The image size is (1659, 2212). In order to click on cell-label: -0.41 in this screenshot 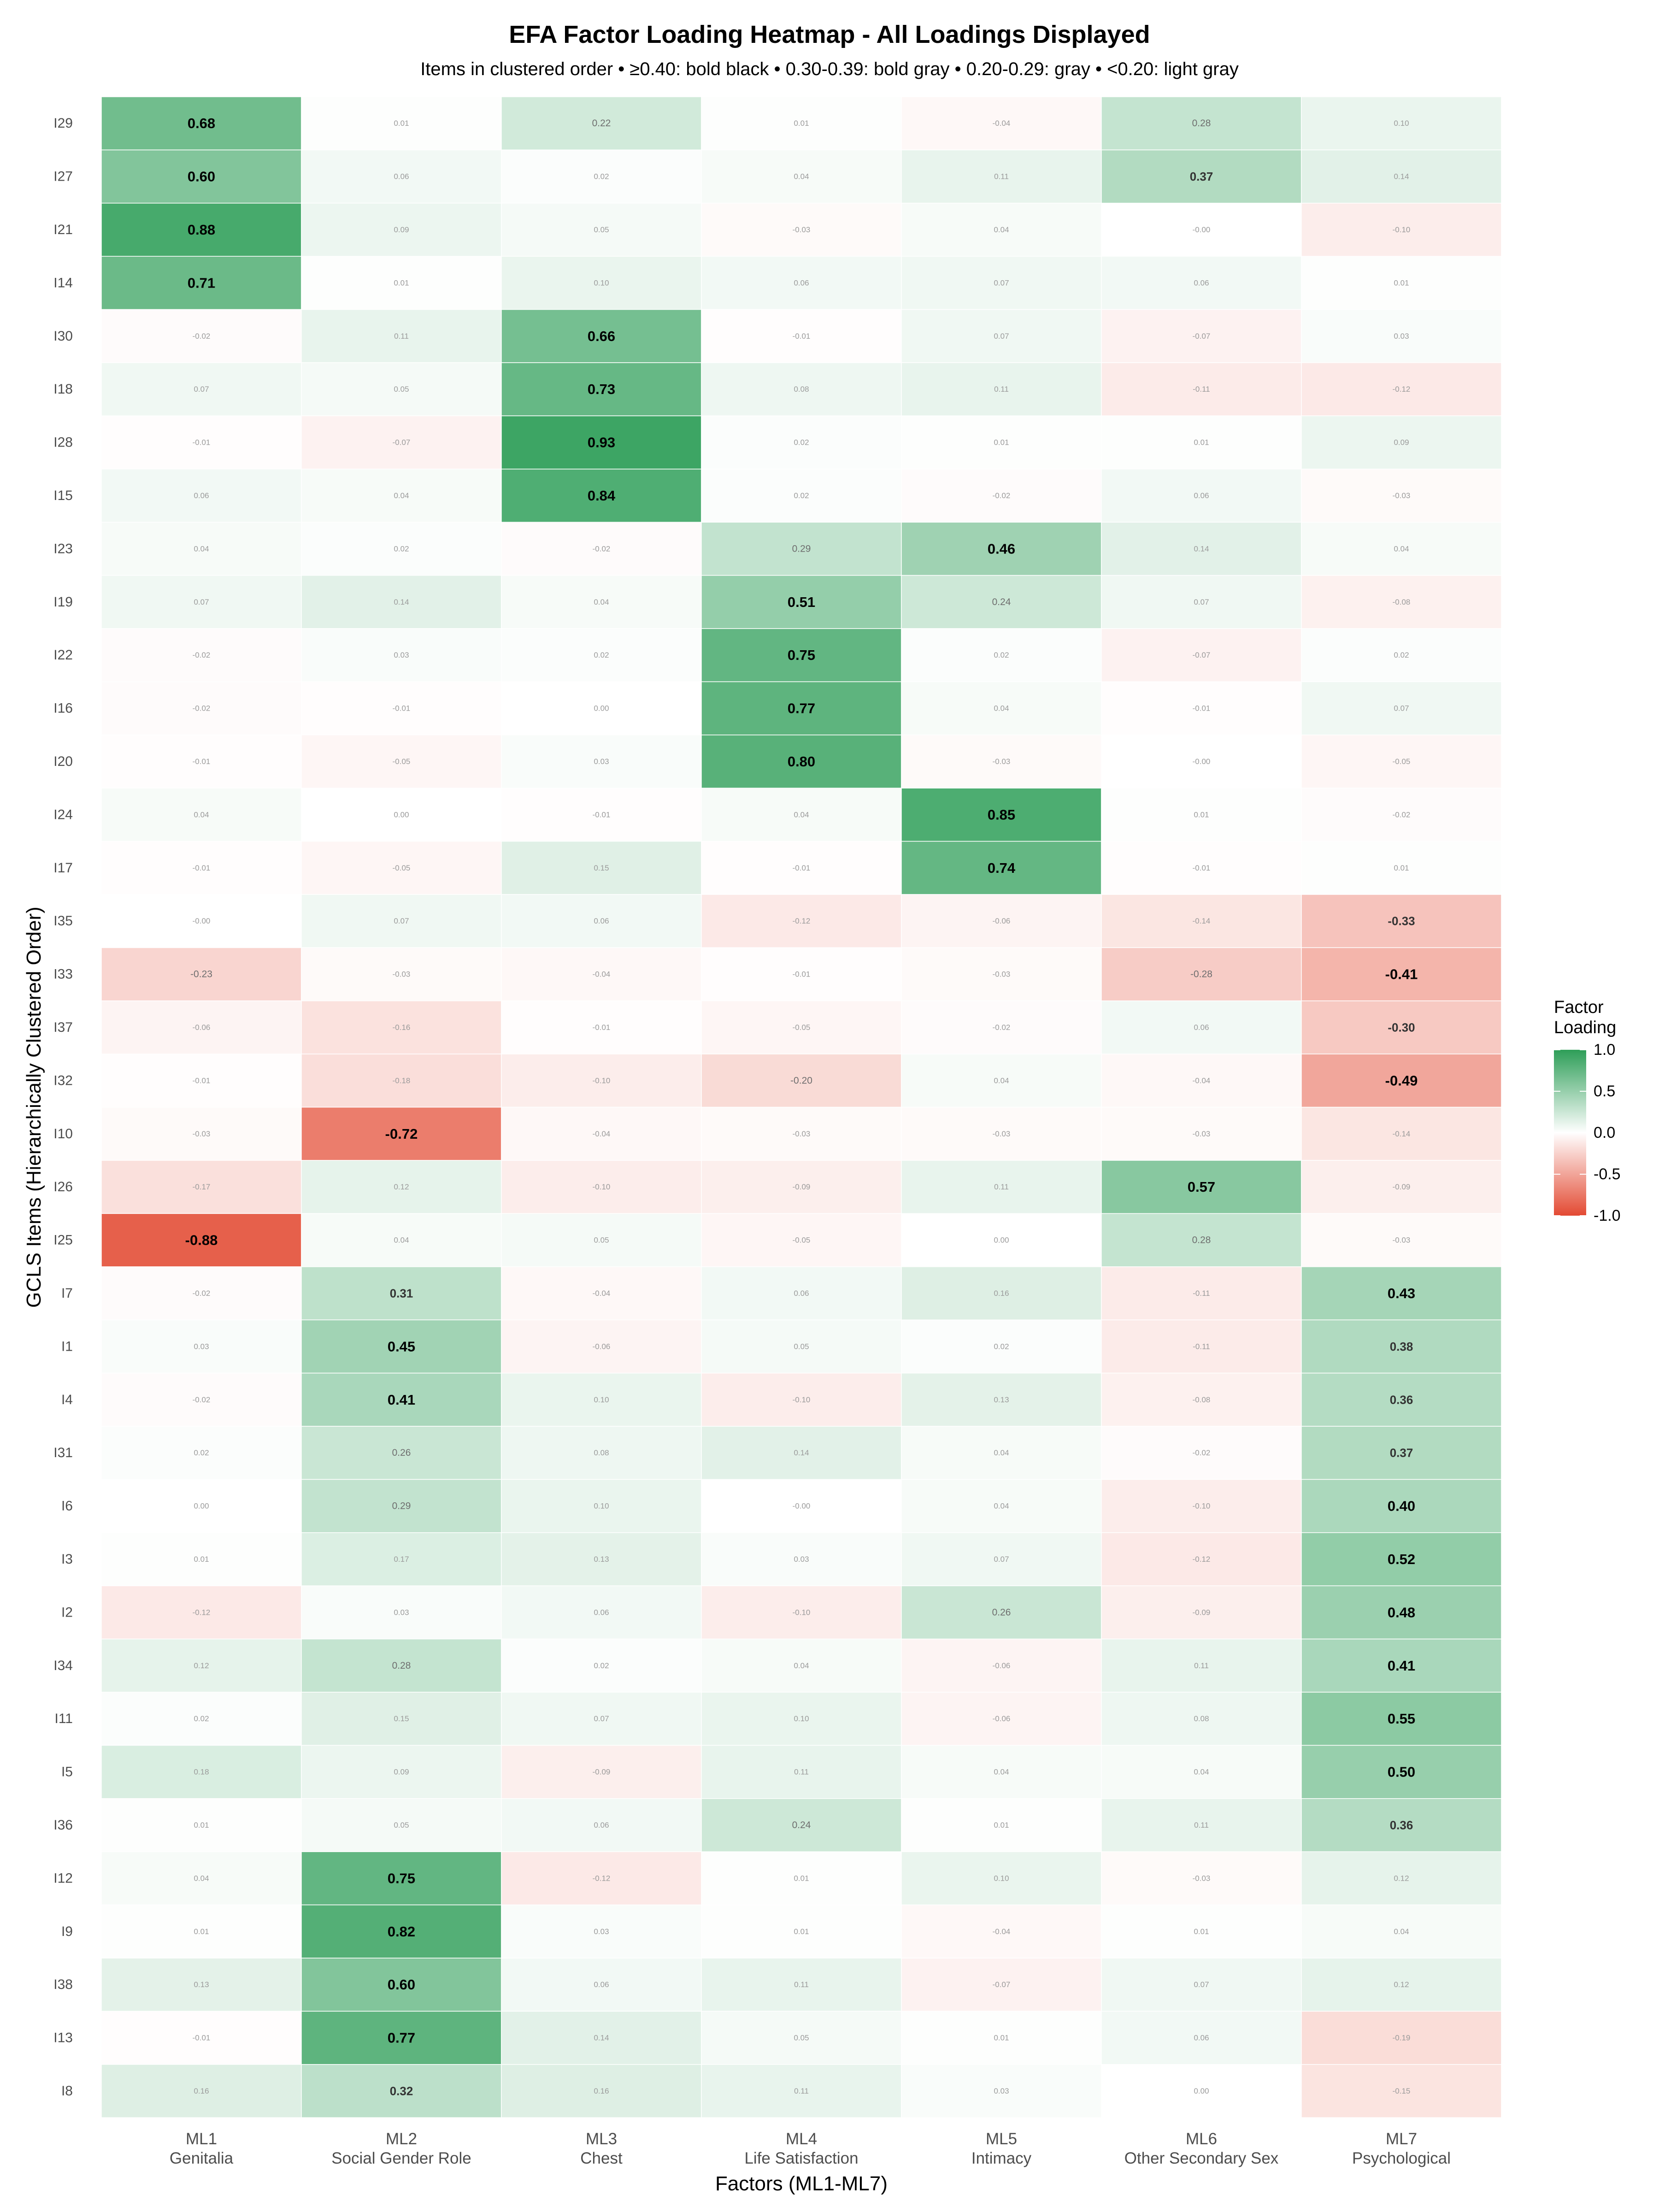, I will do `click(1401, 974)`.